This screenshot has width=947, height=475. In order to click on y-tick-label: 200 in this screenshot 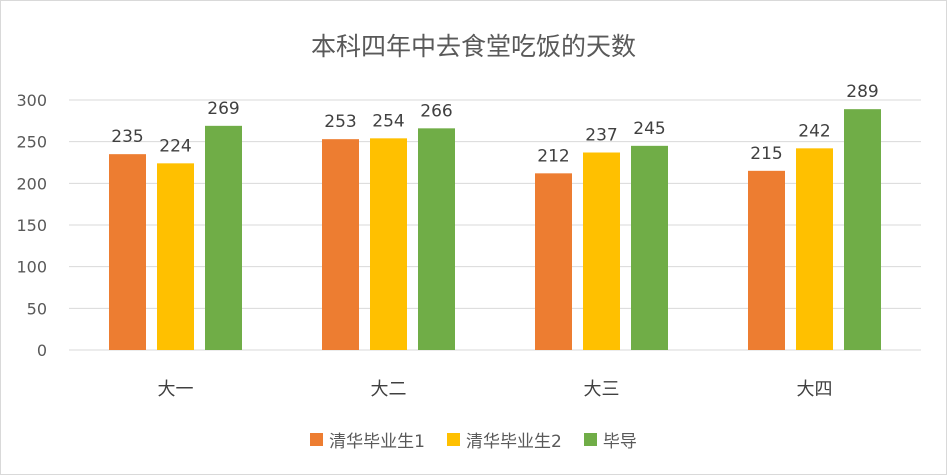, I will do `click(31, 183)`.